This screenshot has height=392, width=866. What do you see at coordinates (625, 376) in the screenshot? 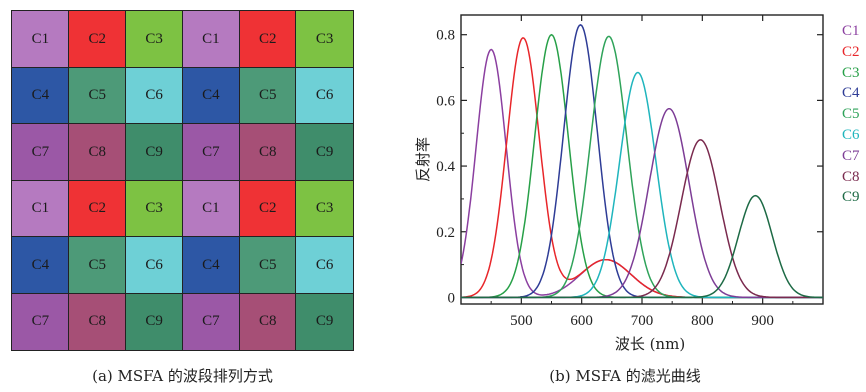
I see `chart-caption: (b) MSFA 的滤光曲线` at bounding box center [625, 376].